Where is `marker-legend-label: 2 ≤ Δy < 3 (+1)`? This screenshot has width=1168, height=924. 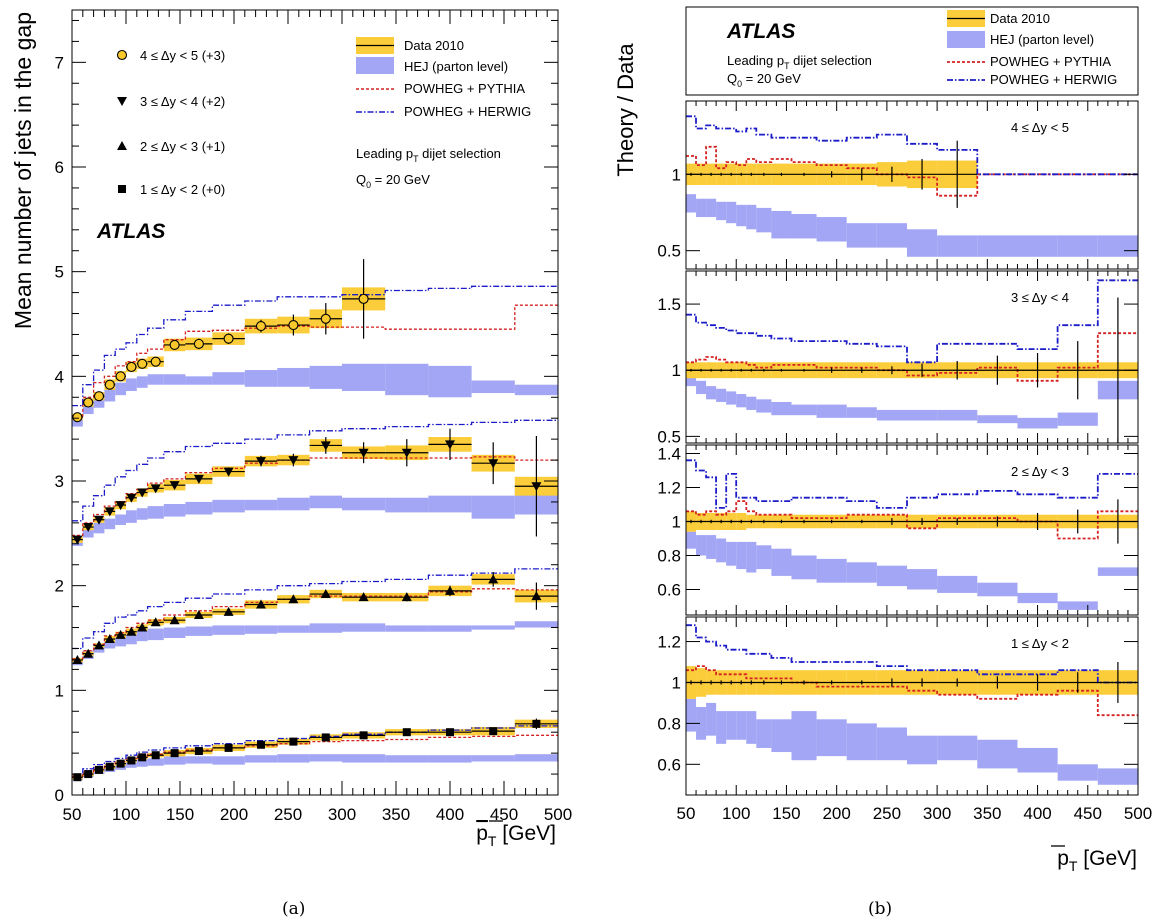
marker-legend-label: 2 ≤ Δy < 3 (+1) is located at coordinates (182, 146).